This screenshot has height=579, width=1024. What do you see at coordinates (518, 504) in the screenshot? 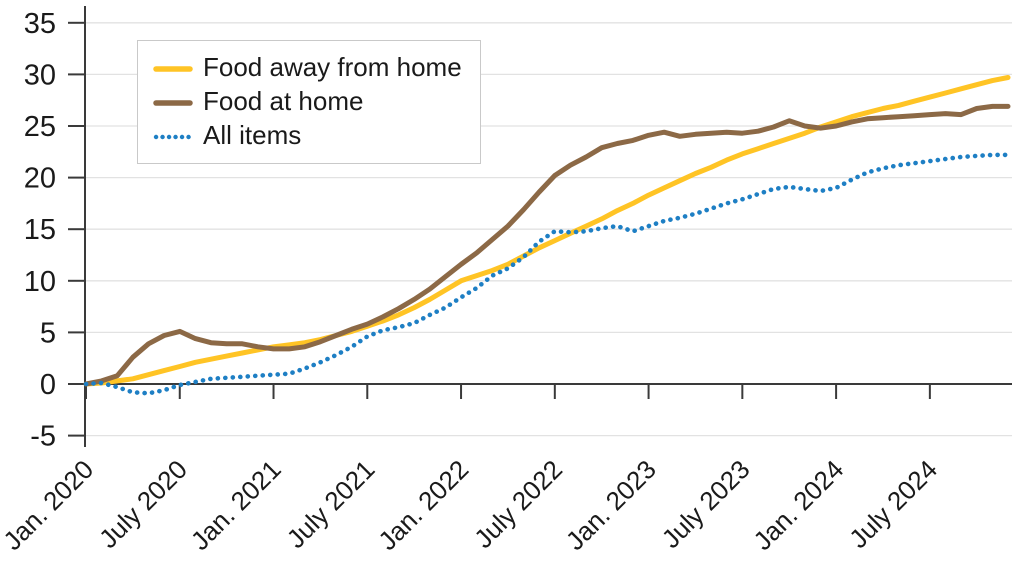
I see `x-tick-label: July 2022` at bounding box center [518, 504].